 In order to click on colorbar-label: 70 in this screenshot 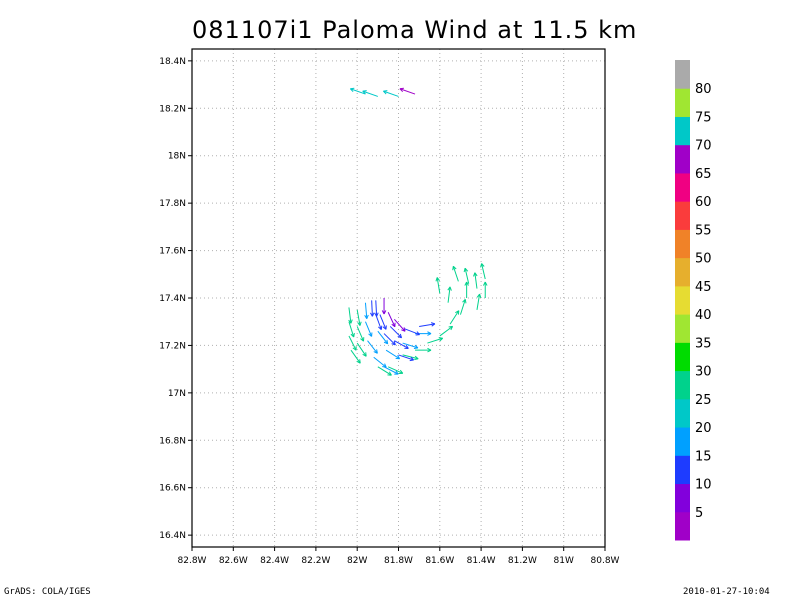, I will do `click(703, 146)`.